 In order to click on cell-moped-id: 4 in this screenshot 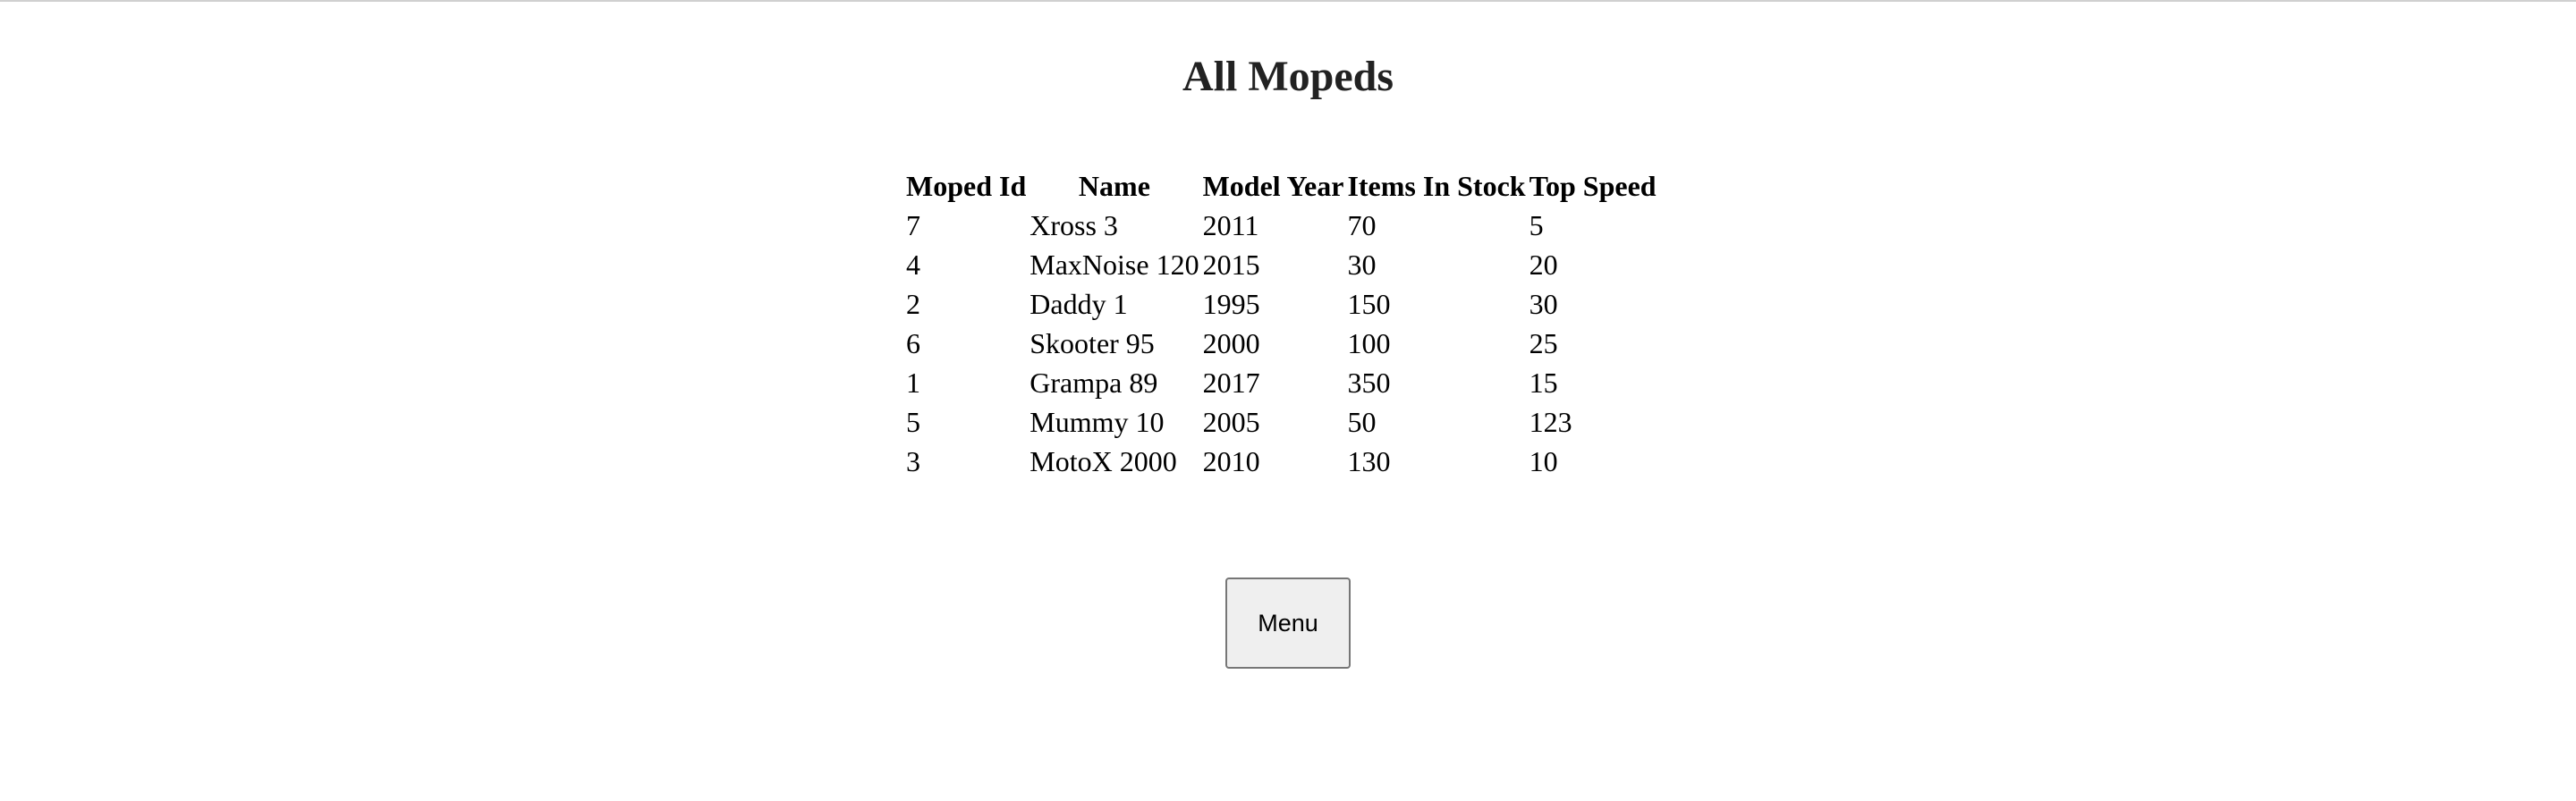, I will do `click(913, 265)`.